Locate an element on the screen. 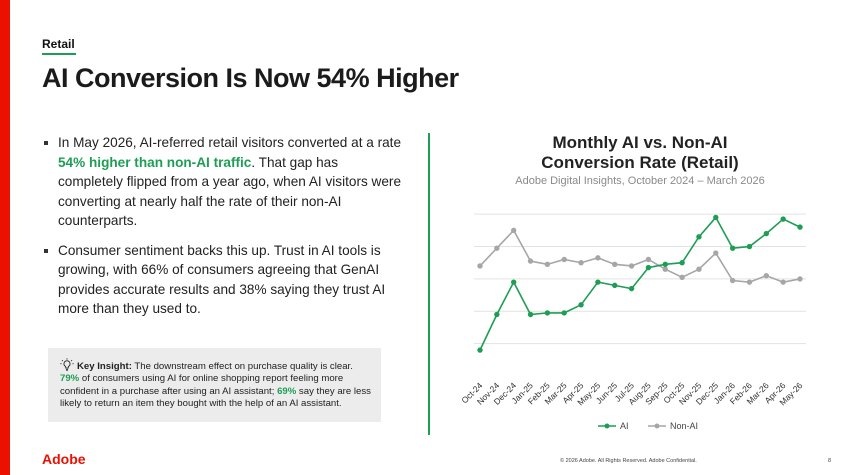  key-insight-stat-1: 79% is located at coordinates (70, 379).